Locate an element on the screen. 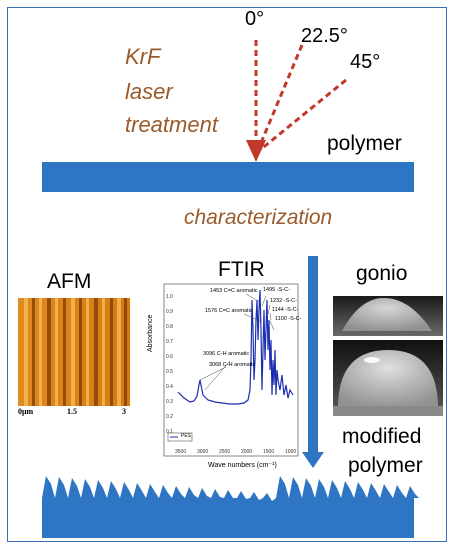 This screenshot has height=550, width=455. afm-title: AFM is located at coordinates (69, 281).